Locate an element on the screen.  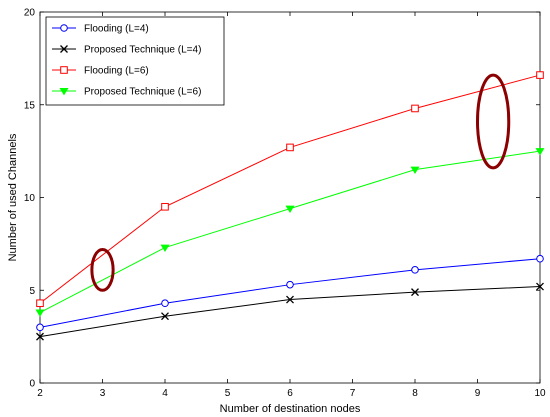
x-tick-label: 3 is located at coordinates (103, 393).